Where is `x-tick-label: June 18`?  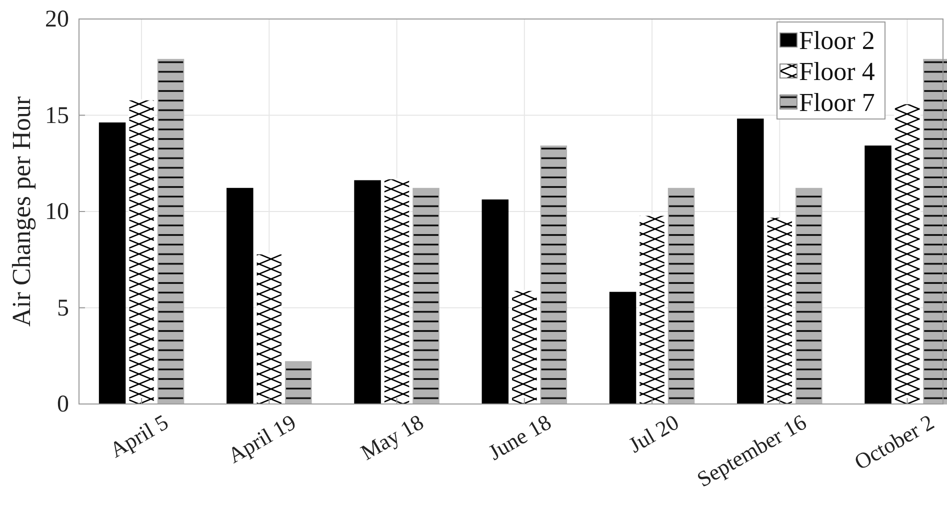
x-tick-label: June 18 is located at coordinates (520, 437).